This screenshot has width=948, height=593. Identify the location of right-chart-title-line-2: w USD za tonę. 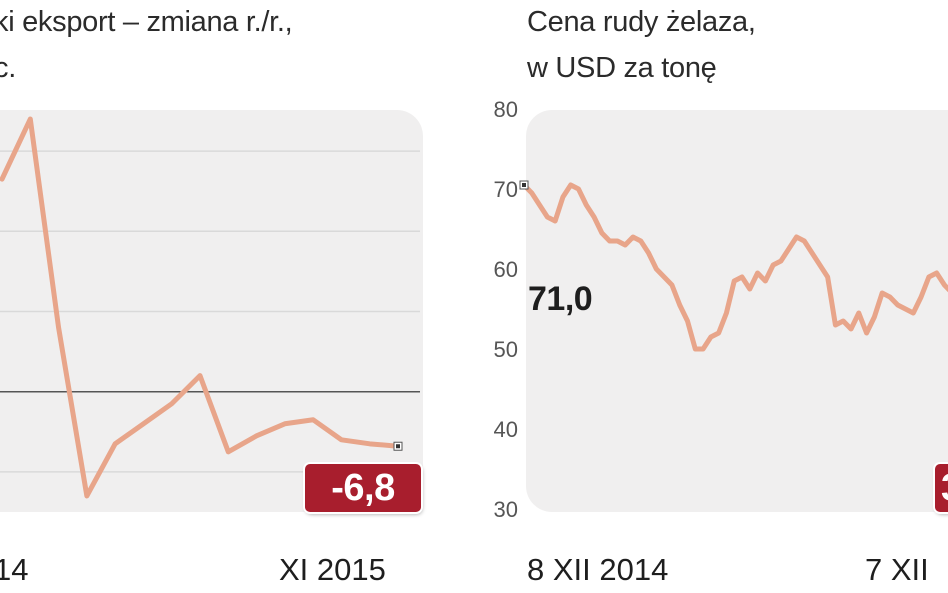
(622, 68).